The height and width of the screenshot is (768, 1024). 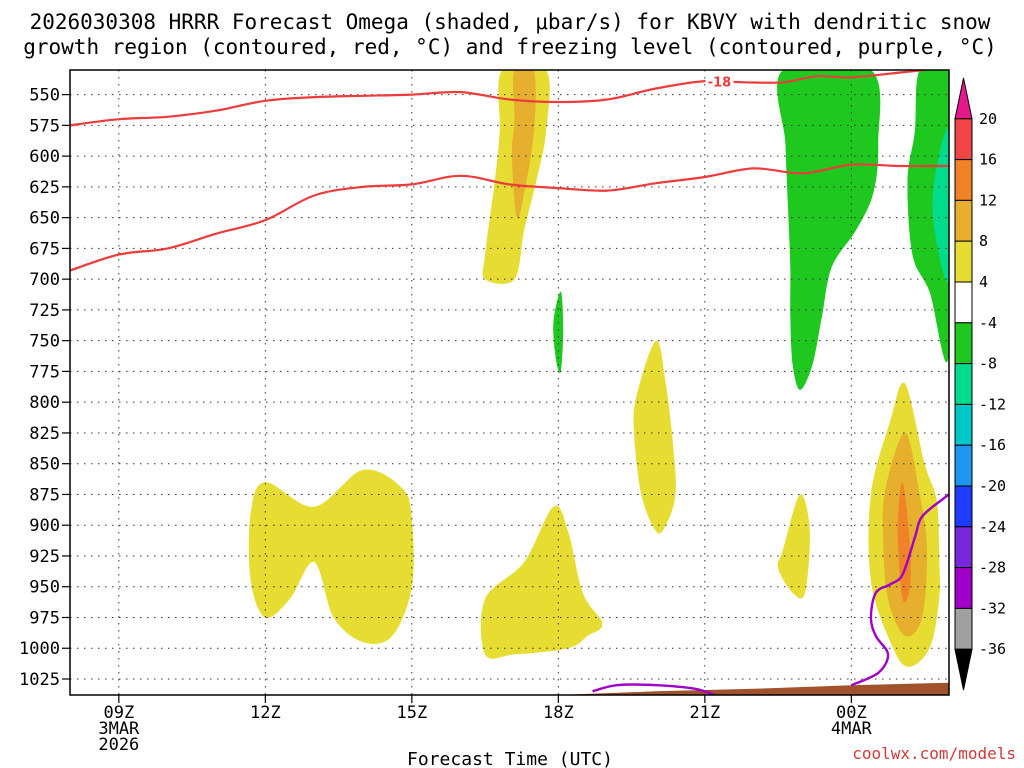 I want to click on ytick-label-975: 975, so click(x=44, y=618).